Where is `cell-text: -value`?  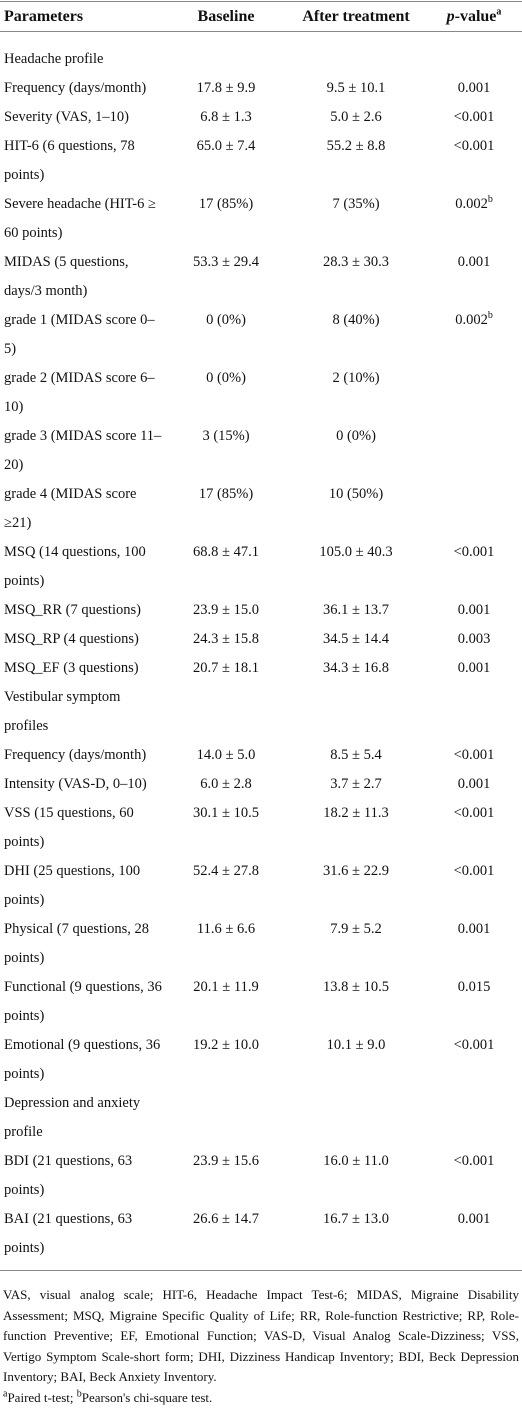 cell-text: -value is located at coordinates (476, 16).